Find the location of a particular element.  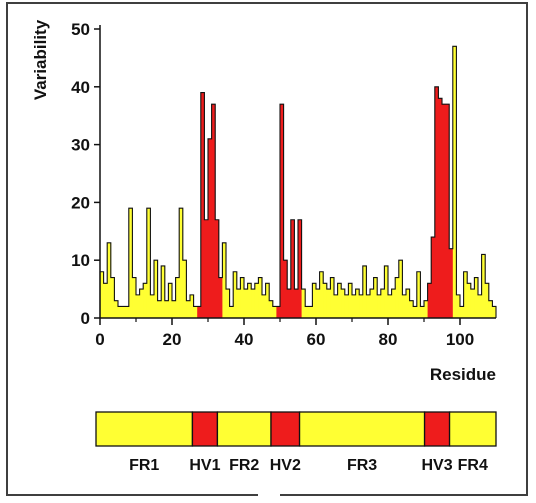

segment-label-fr1: FR1 is located at coordinates (144, 465).